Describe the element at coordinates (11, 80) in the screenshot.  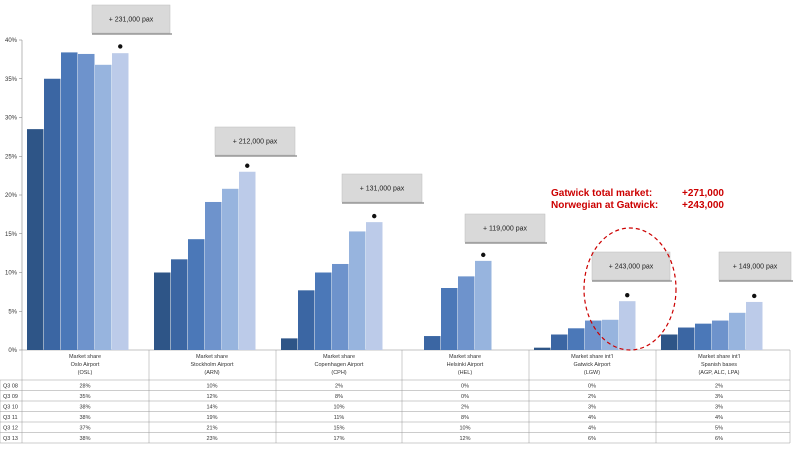
I see `y-tick-label: 35%` at that location.